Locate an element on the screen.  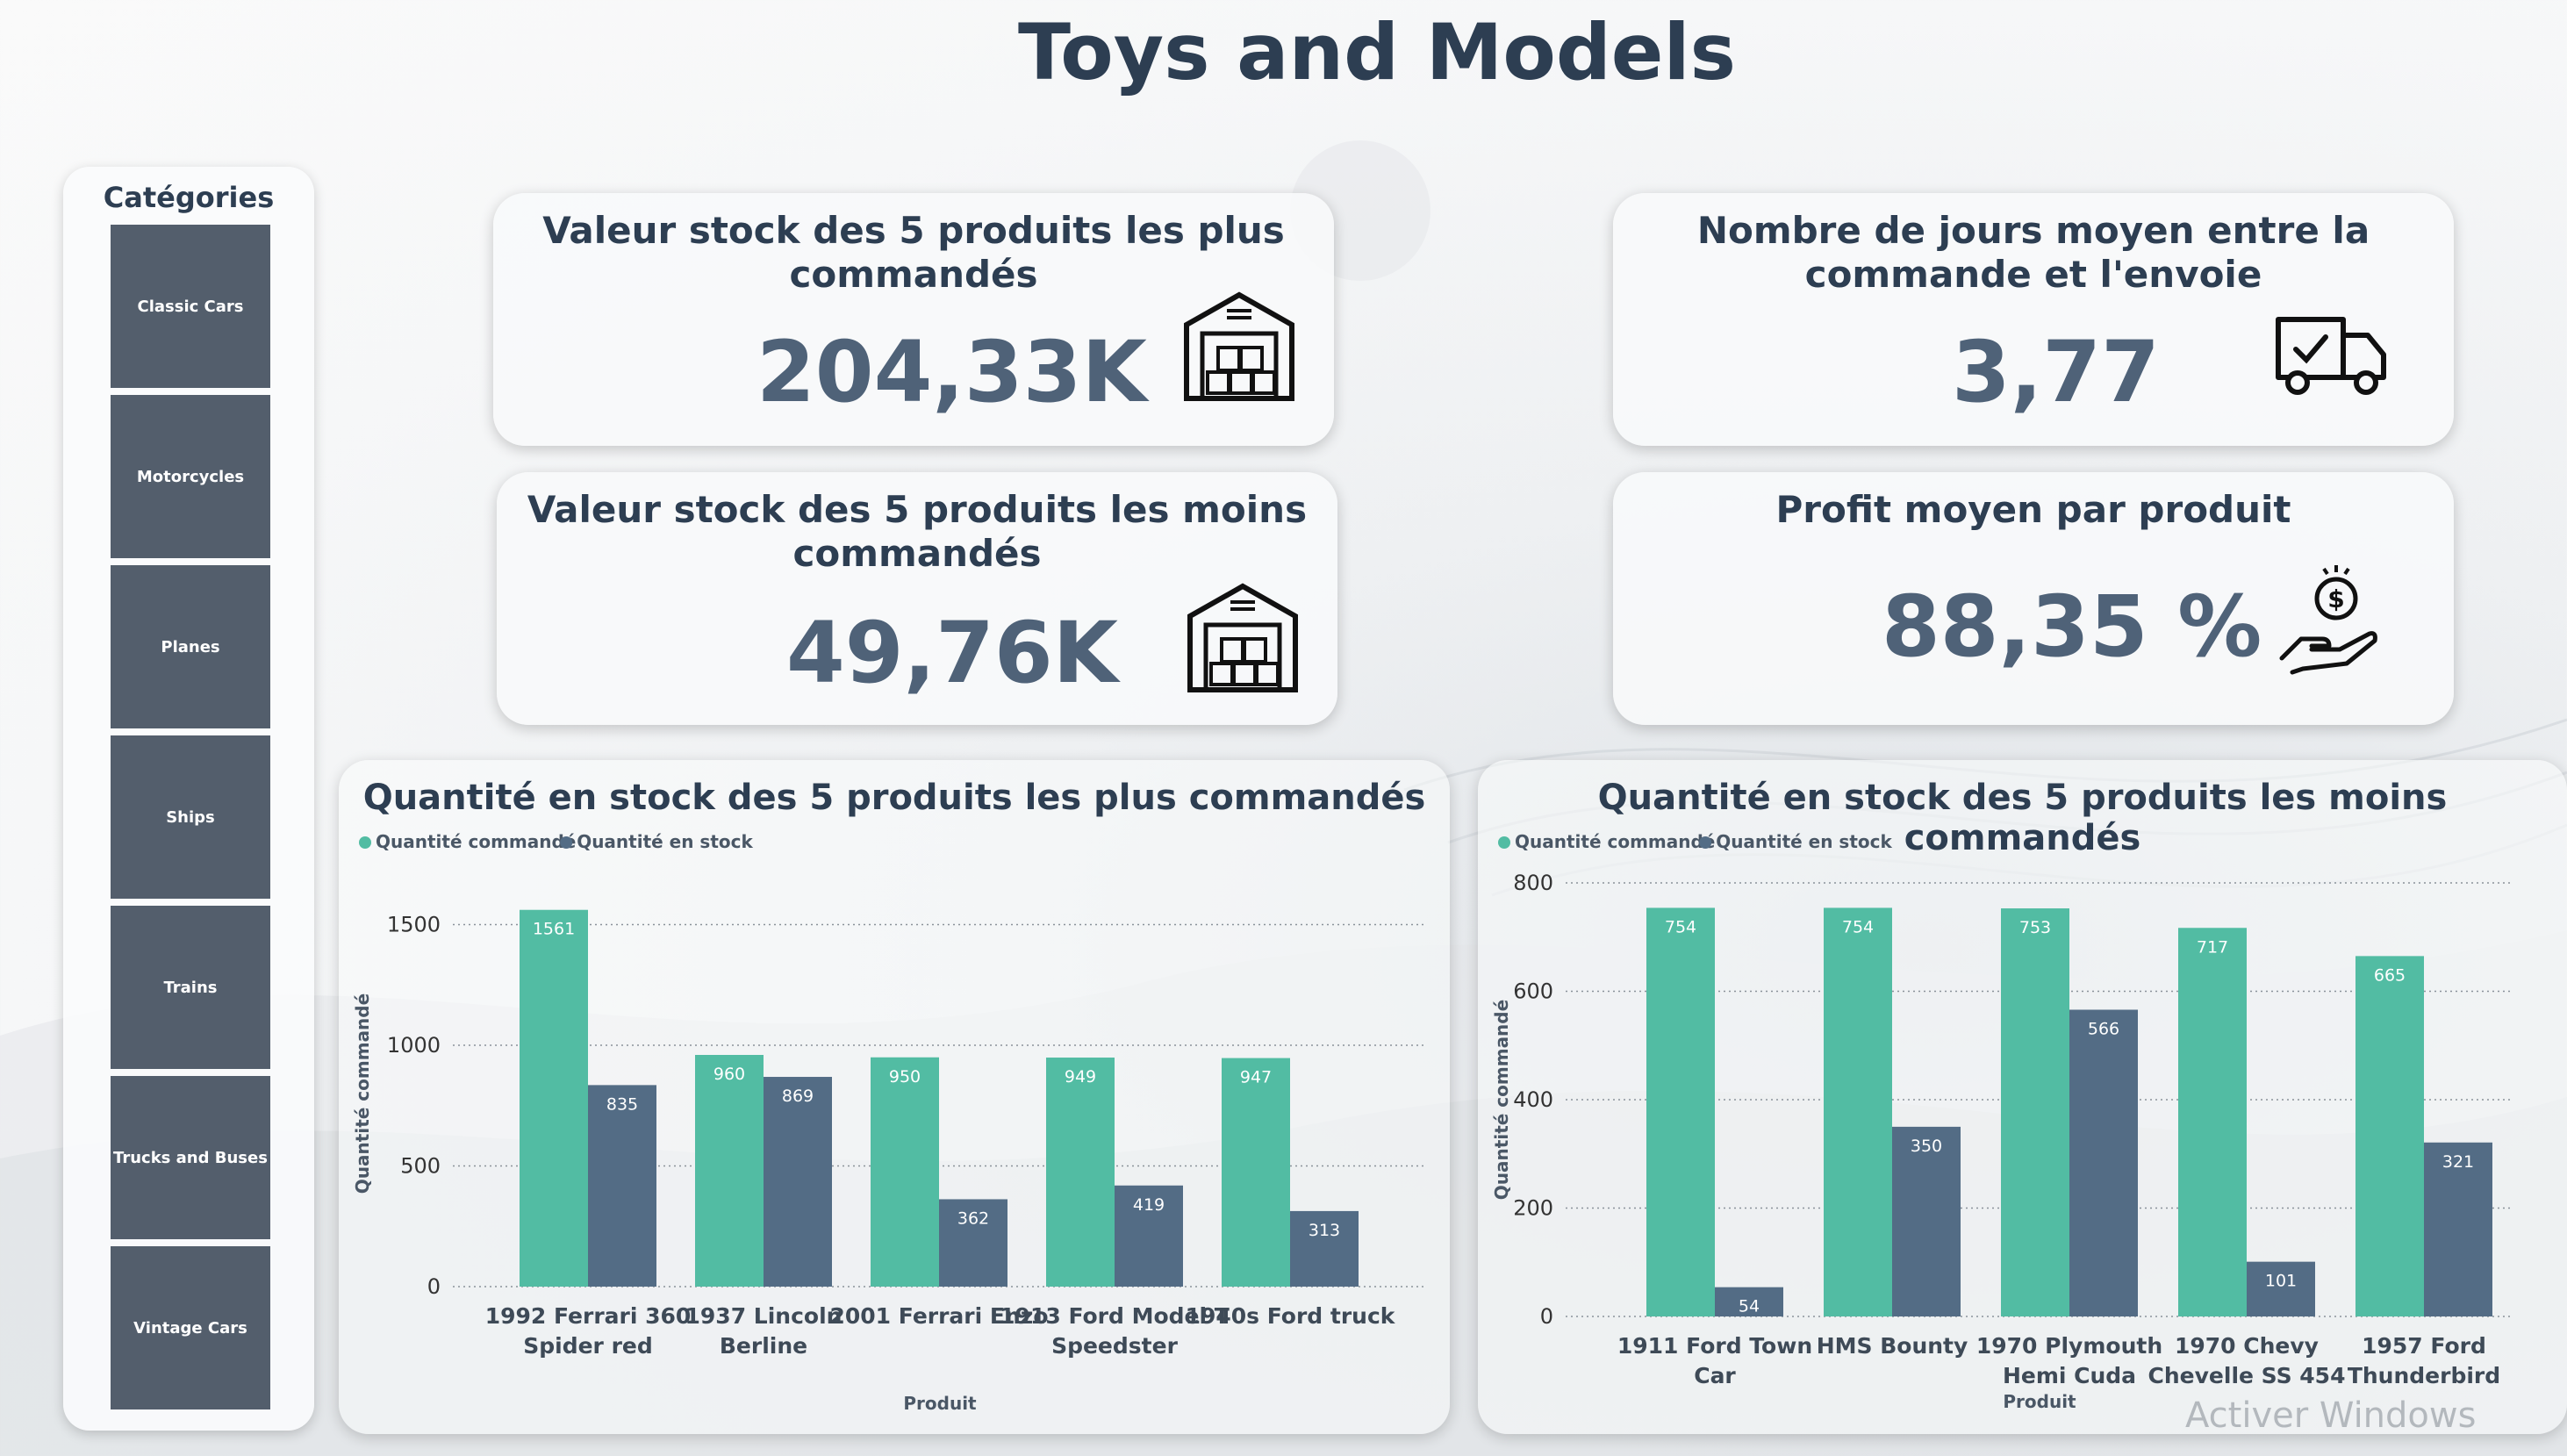
x-tick-label: Berline is located at coordinates (763, 1346).